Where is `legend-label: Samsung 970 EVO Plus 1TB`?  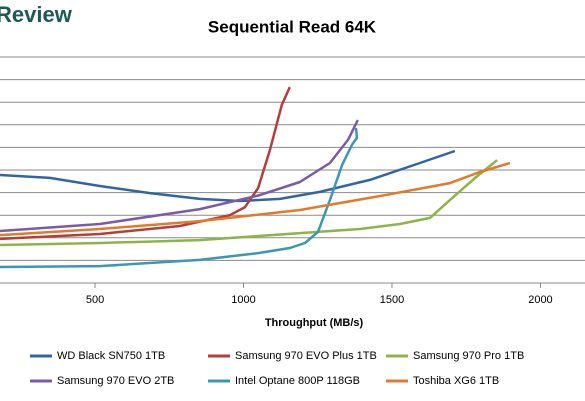
legend-label: Samsung 970 EVO Plus 1TB is located at coordinates (306, 356).